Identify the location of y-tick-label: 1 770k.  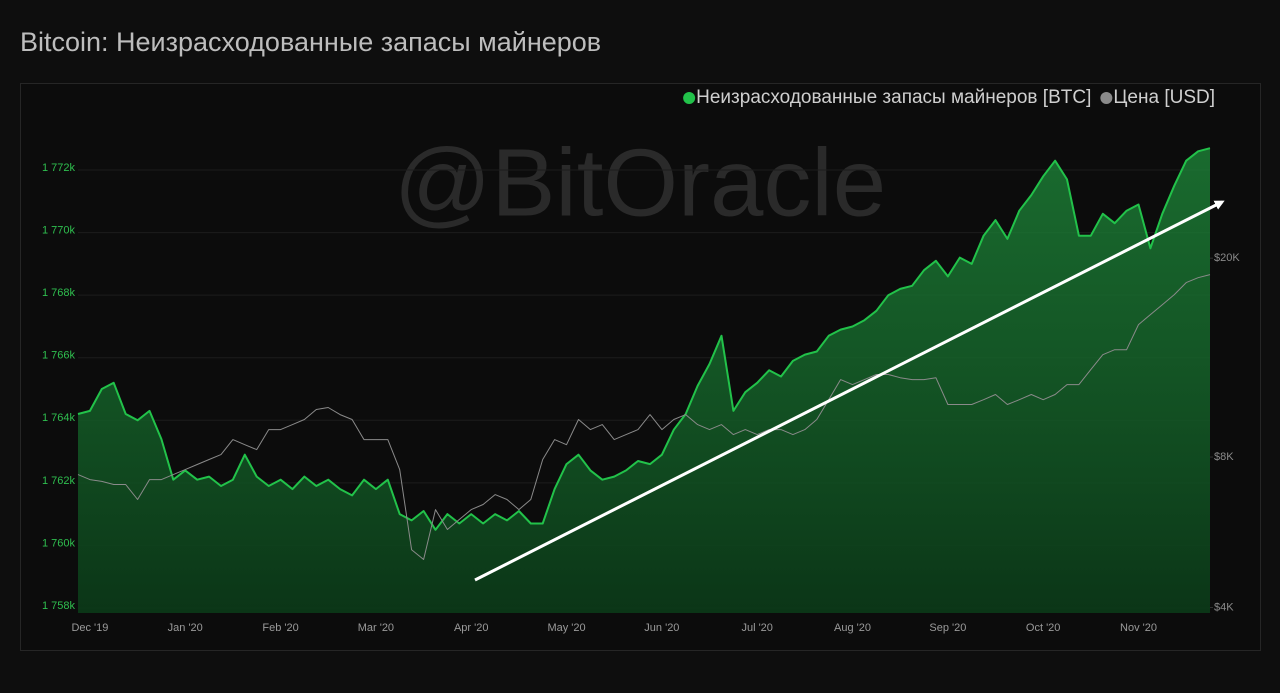
(59, 231).